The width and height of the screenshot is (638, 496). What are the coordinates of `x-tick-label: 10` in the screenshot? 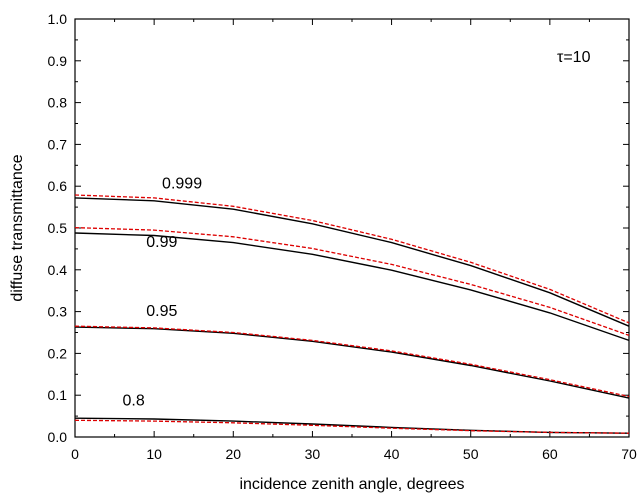 It's located at (154, 454).